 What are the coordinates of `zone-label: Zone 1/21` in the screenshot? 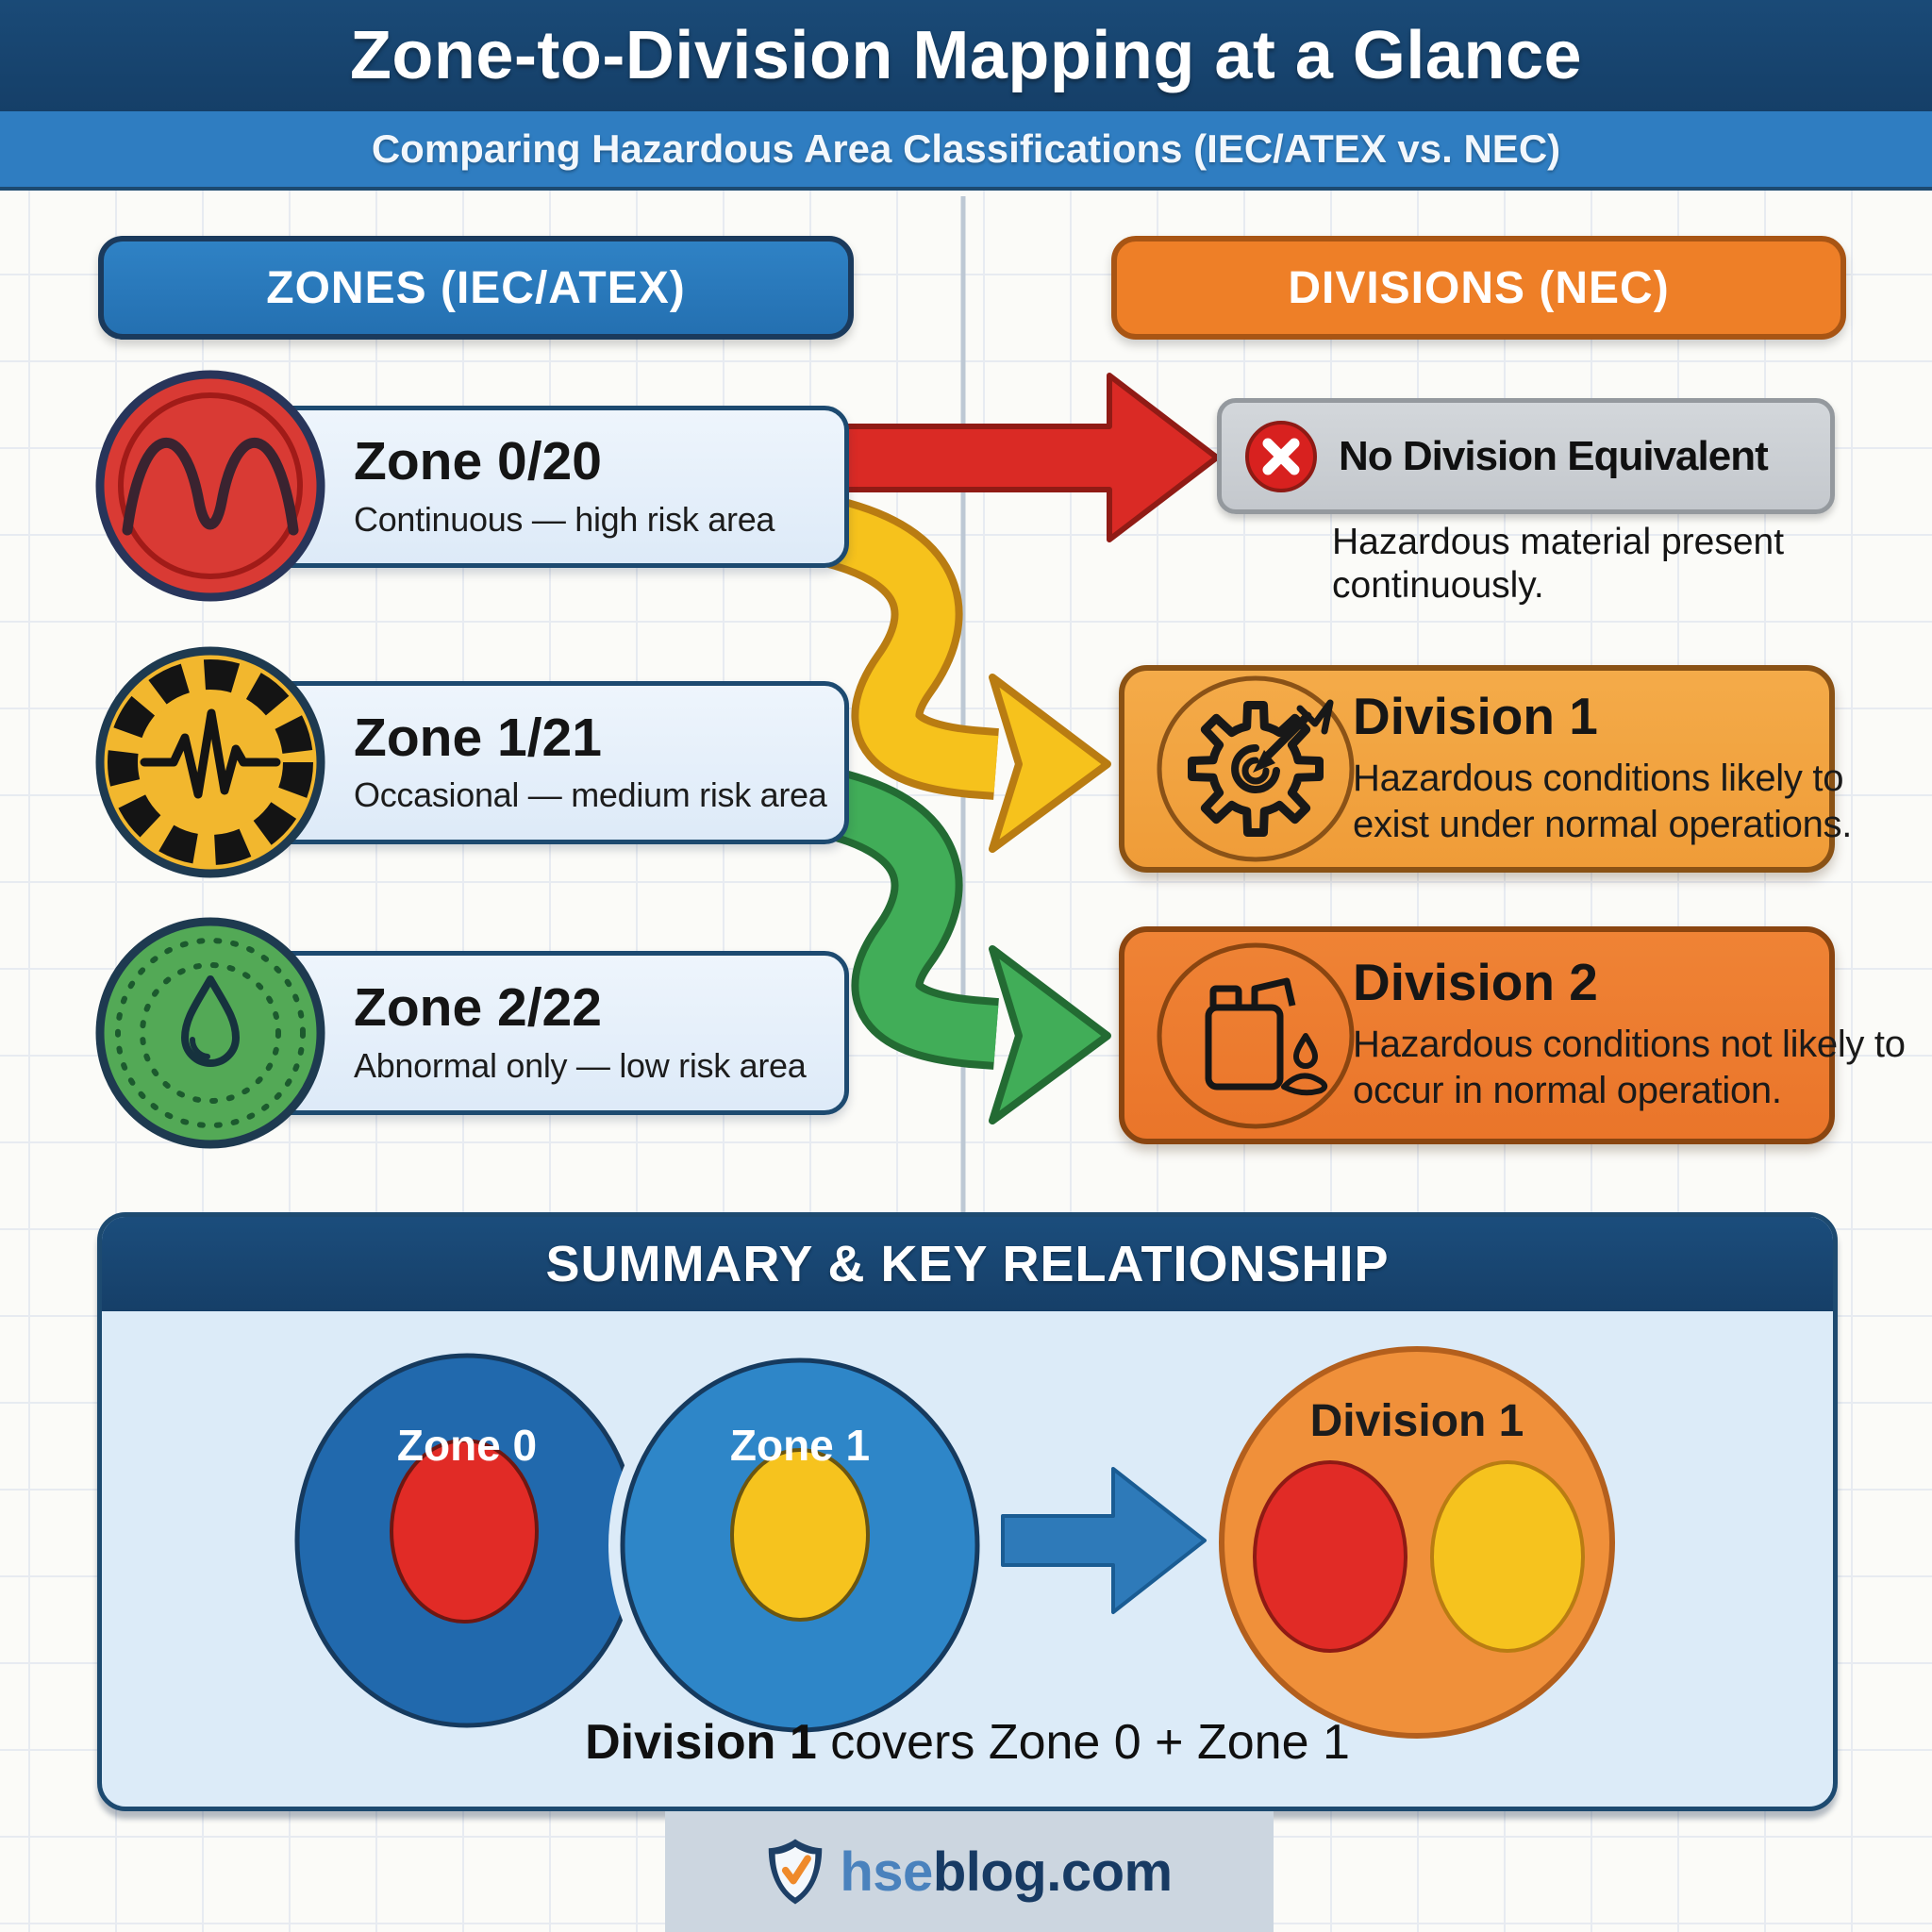 It's located at (478, 737).